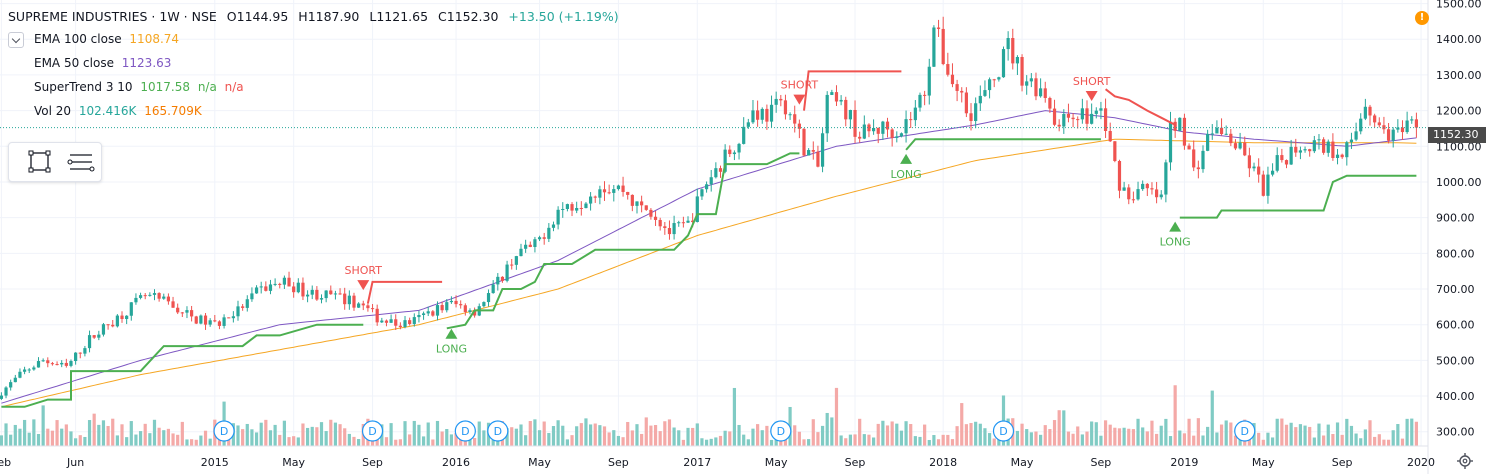  I want to click on price-tick-label: 1100.00, so click(1459, 146).